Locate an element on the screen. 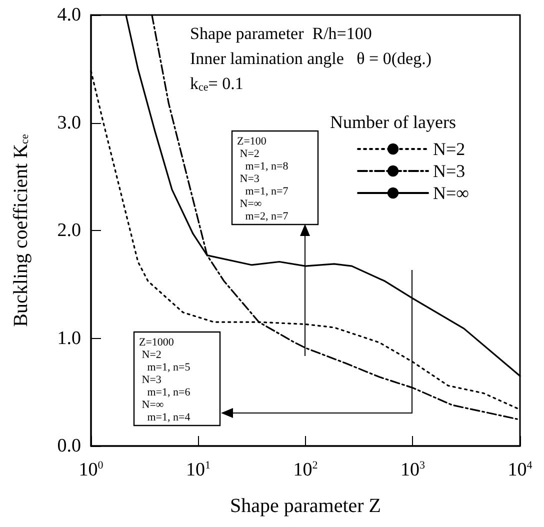  annotation: Shape parameter R/h=100 is located at coordinates (281, 33).